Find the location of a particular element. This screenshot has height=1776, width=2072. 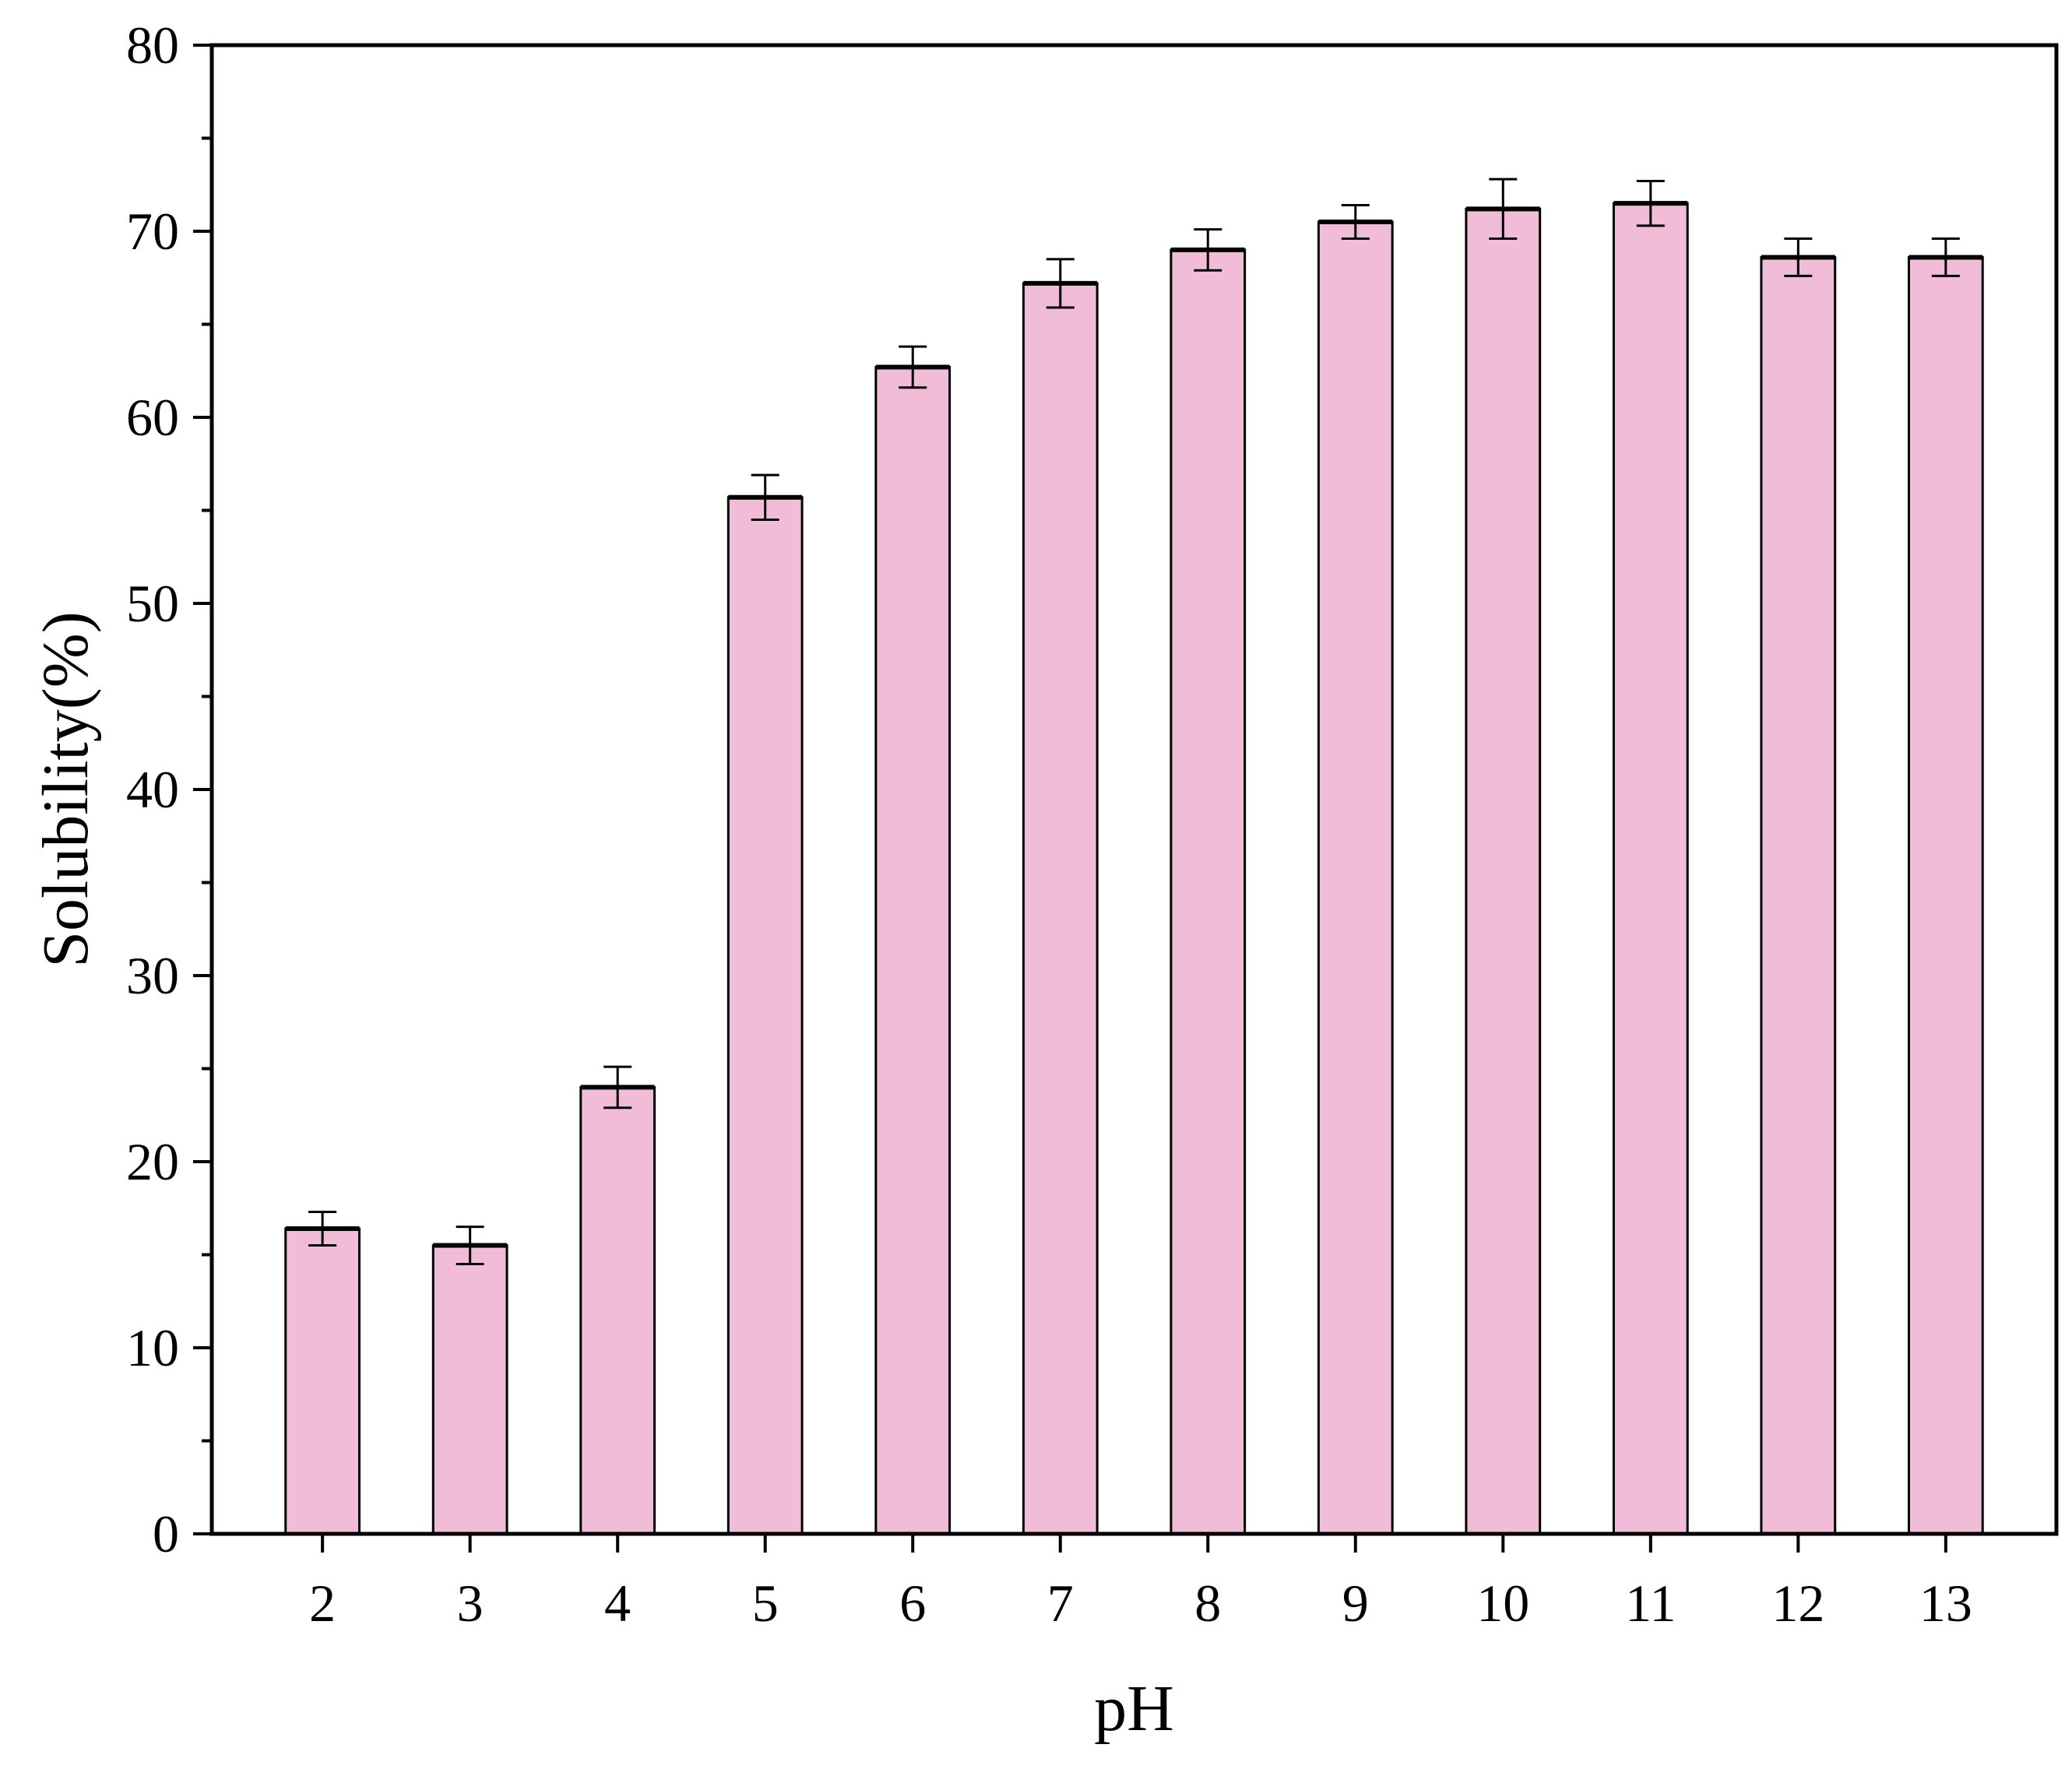

x-tick-label: 11 is located at coordinates (1651, 1603).